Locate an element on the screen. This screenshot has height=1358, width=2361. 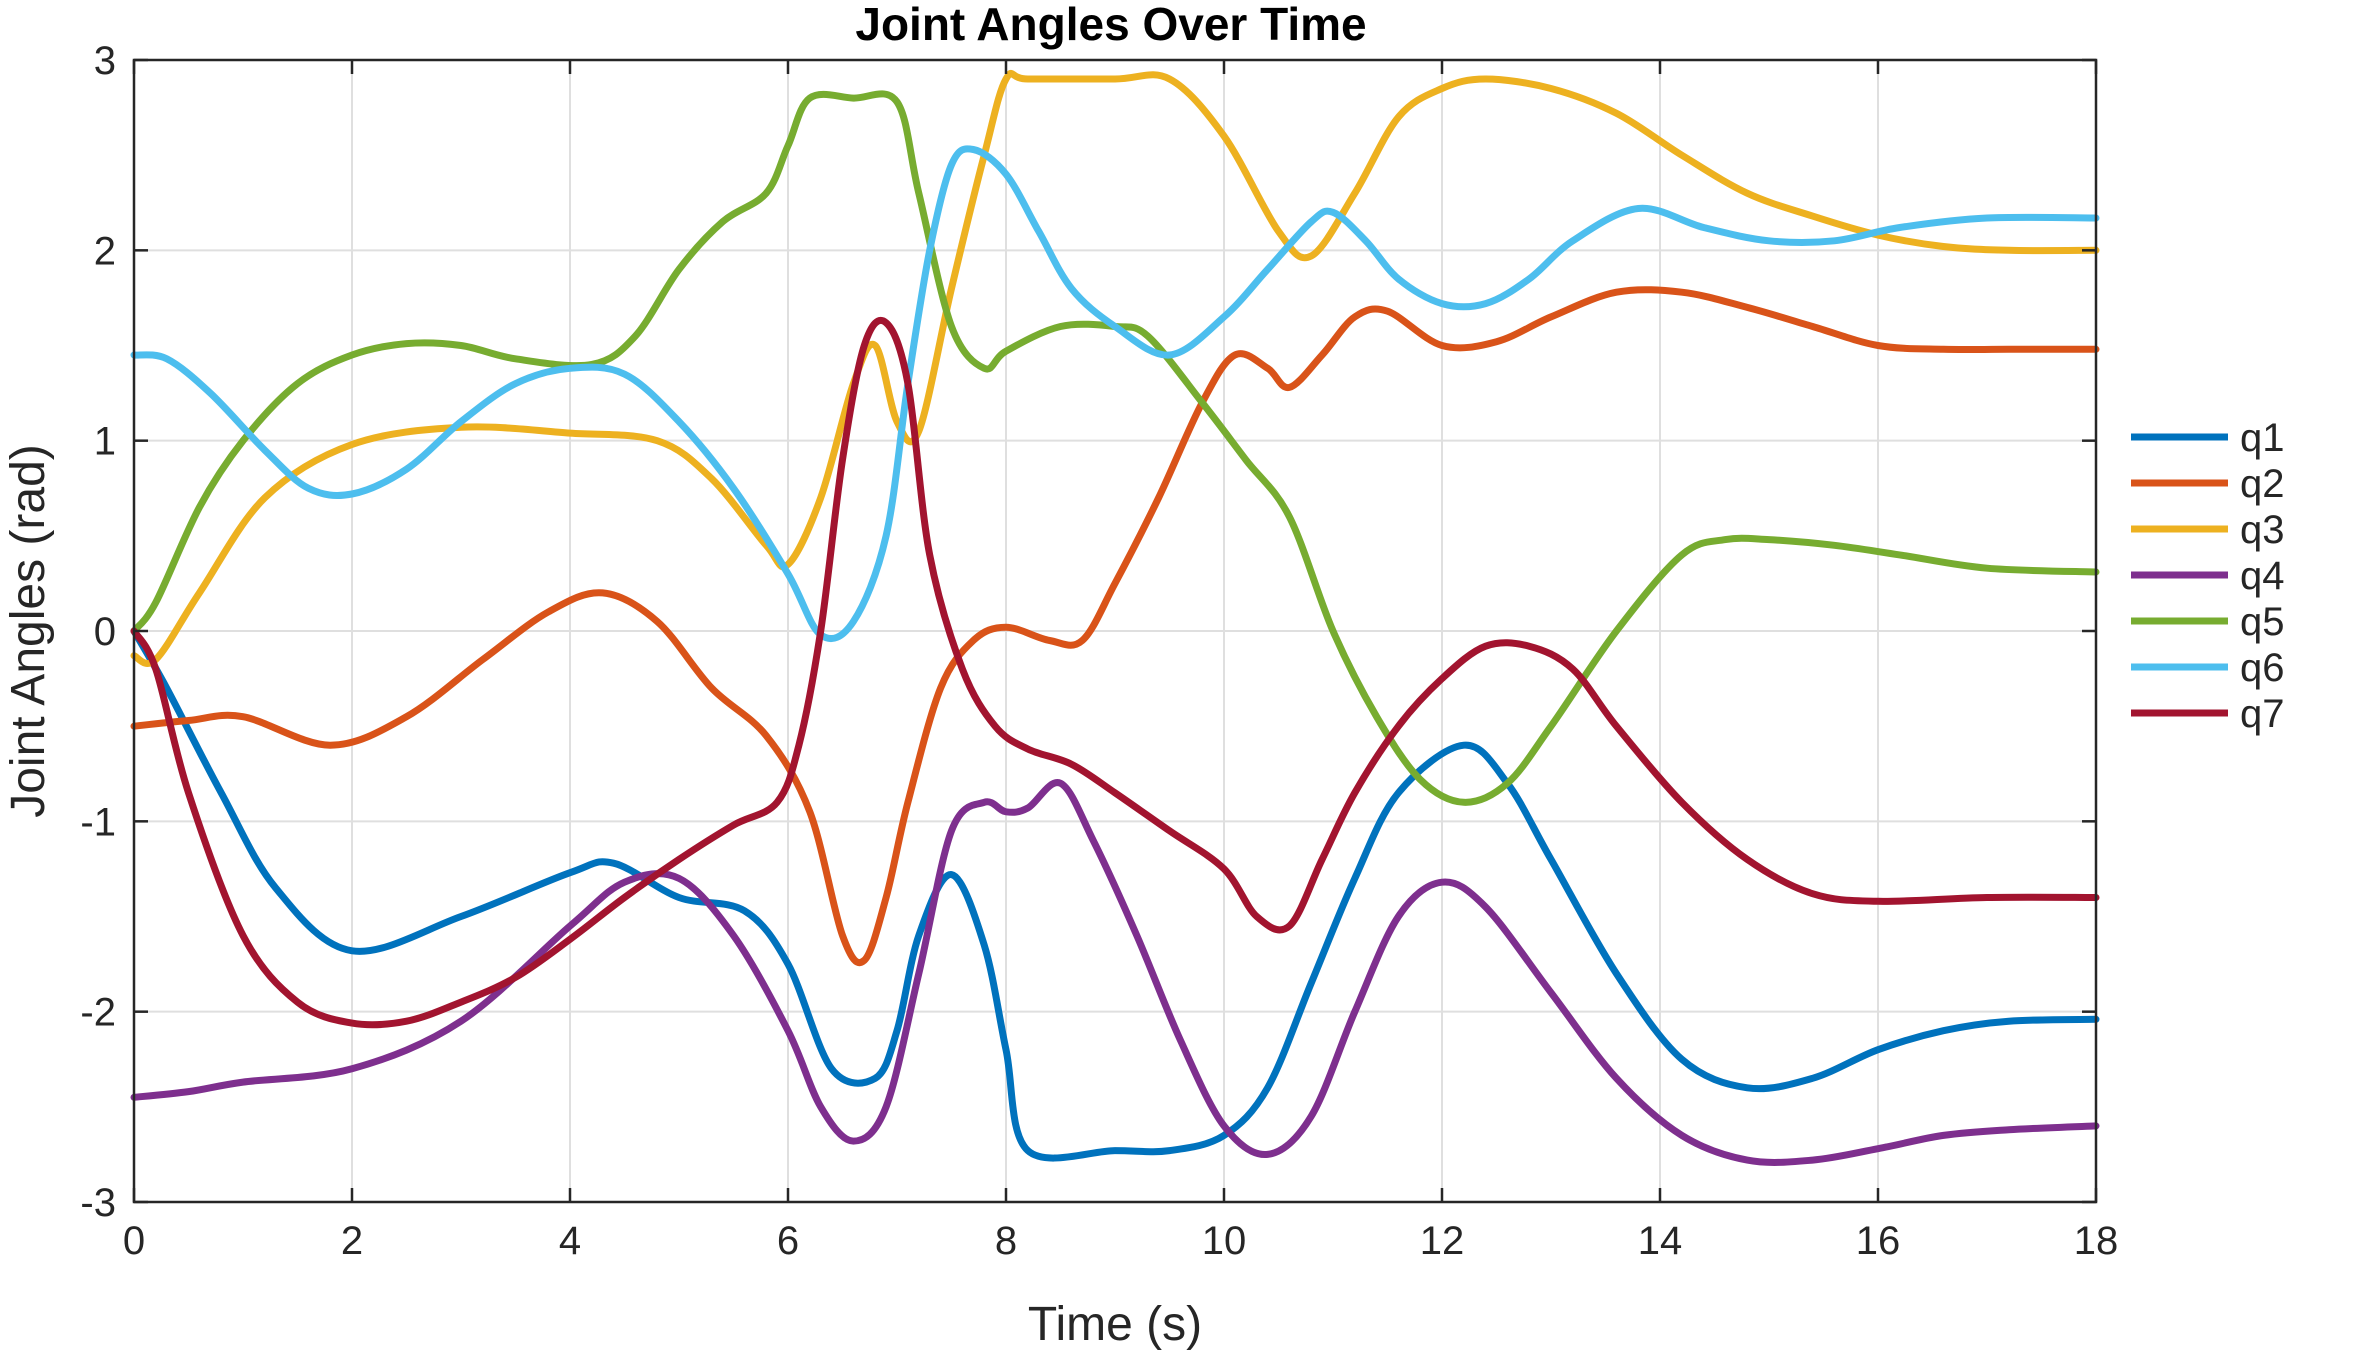
y-tick-label: 1 is located at coordinates (105, 442).